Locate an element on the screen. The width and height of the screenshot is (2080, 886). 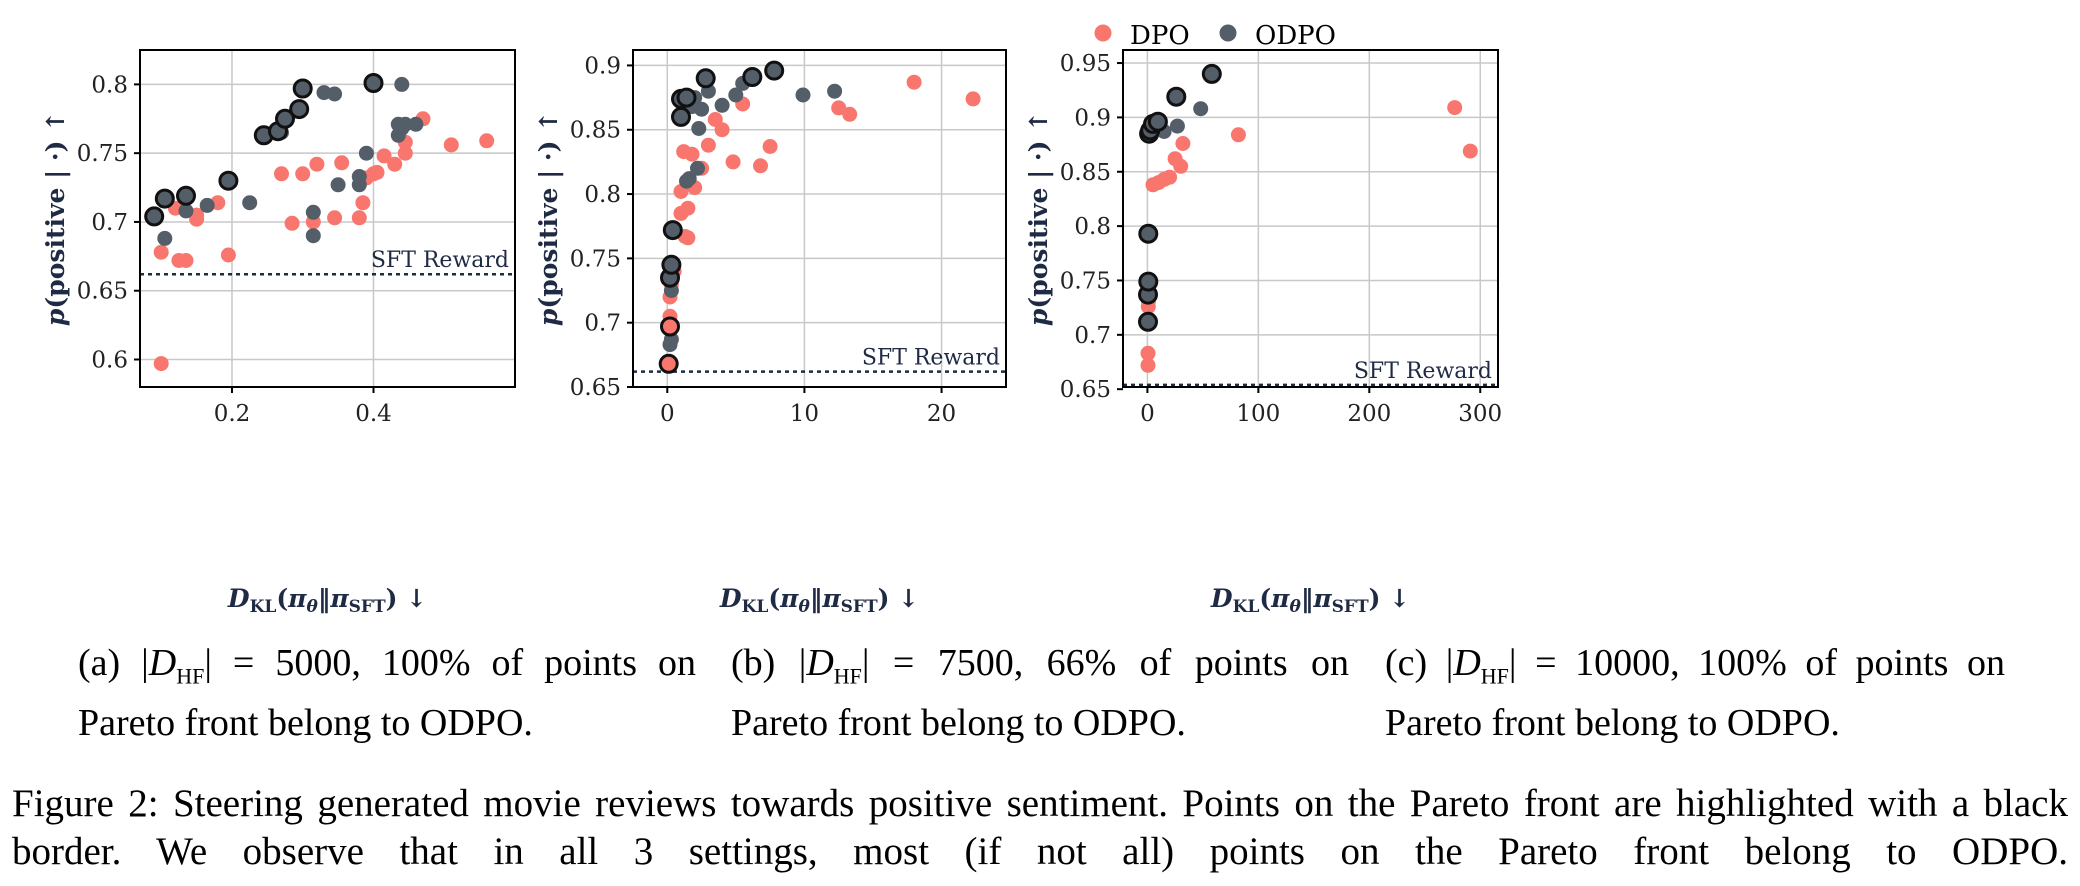
x-tick-label: 20 is located at coordinates (941, 414).